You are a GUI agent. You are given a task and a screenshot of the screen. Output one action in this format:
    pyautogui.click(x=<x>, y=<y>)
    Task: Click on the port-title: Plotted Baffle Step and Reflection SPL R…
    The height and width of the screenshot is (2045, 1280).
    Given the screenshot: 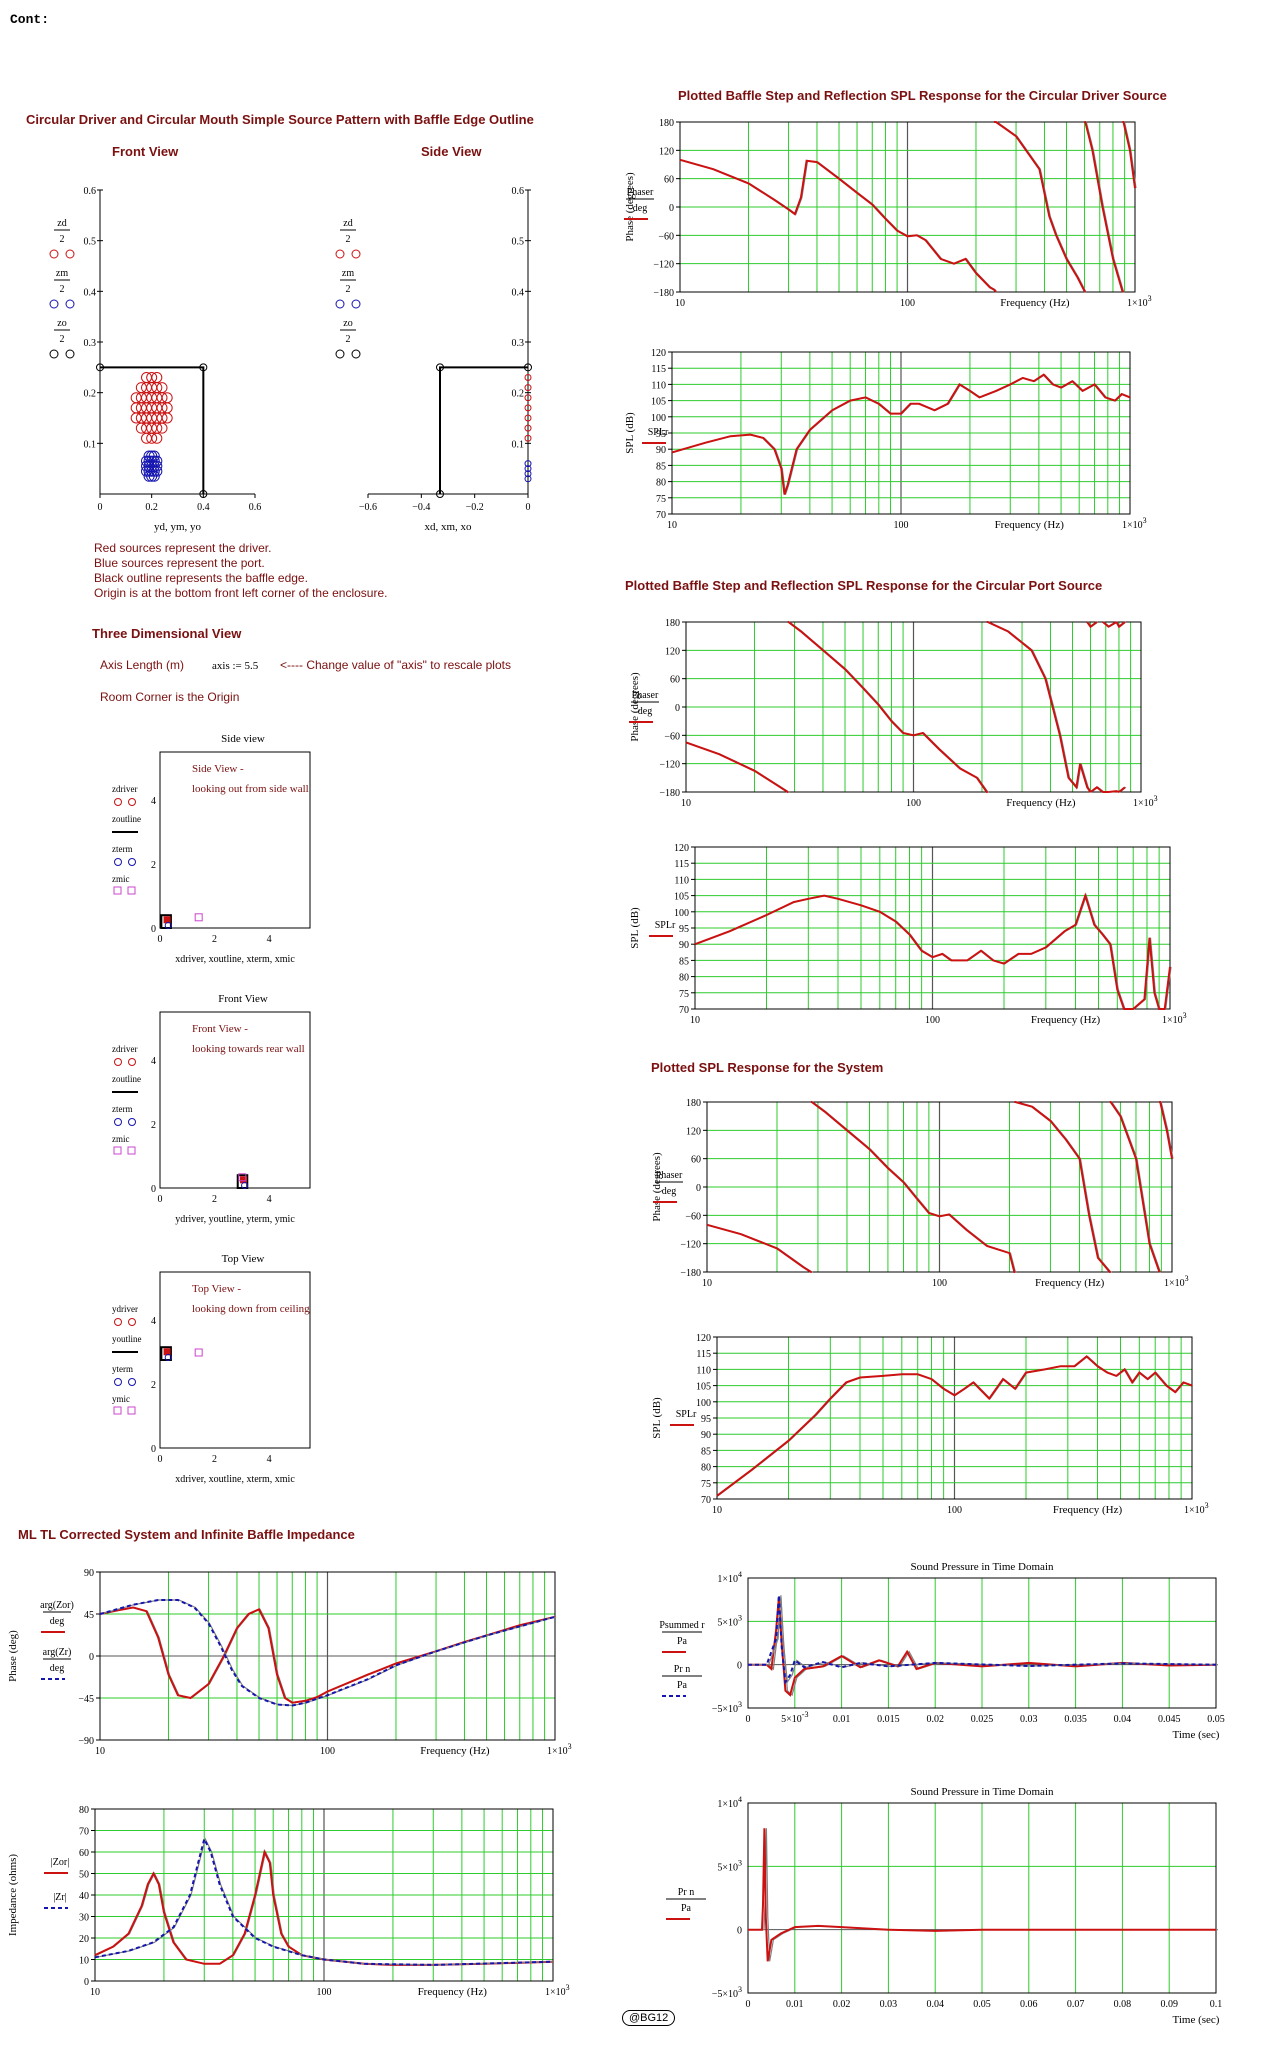 What is the action you would take?
    pyautogui.click(x=864, y=585)
    